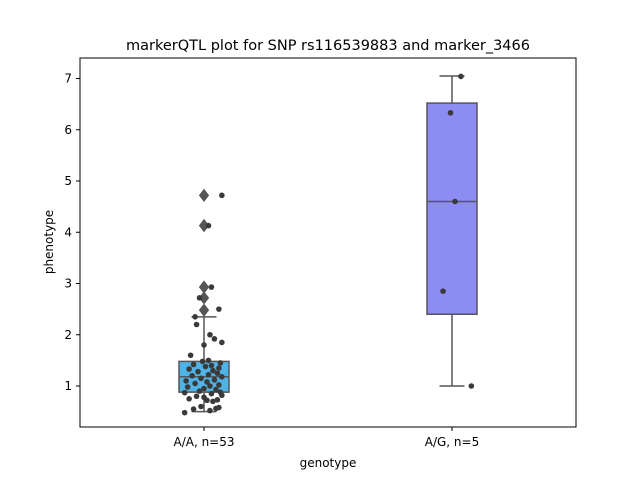 This screenshot has width=640, height=480. Describe the element at coordinates (68, 130) in the screenshot. I see `y-tick-label: 6` at that location.